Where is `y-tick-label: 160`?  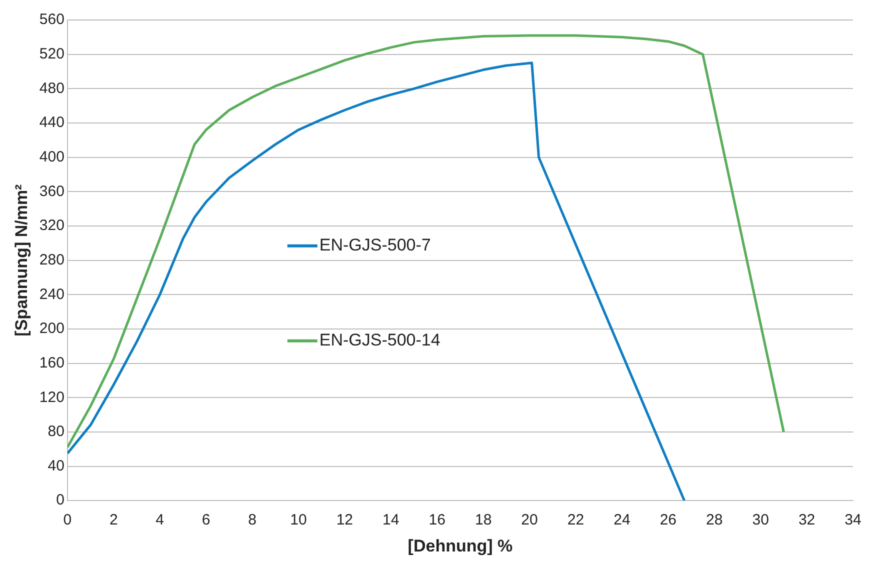 y-tick-label: 160 is located at coordinates (51, 363).